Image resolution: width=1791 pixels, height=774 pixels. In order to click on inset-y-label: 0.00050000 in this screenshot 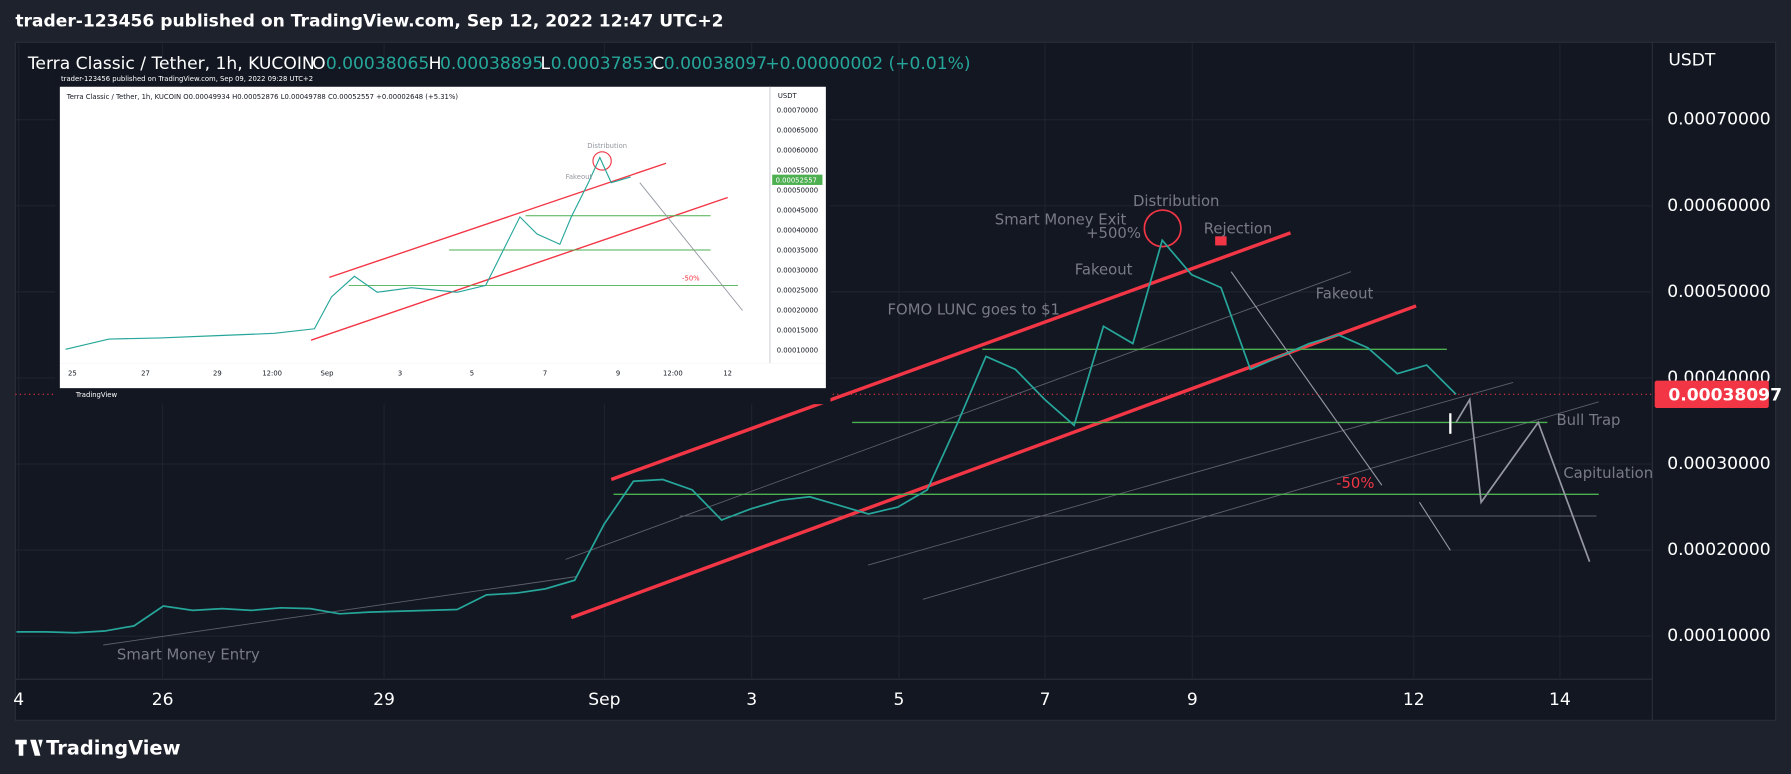, I will do `click(797, 191)`.